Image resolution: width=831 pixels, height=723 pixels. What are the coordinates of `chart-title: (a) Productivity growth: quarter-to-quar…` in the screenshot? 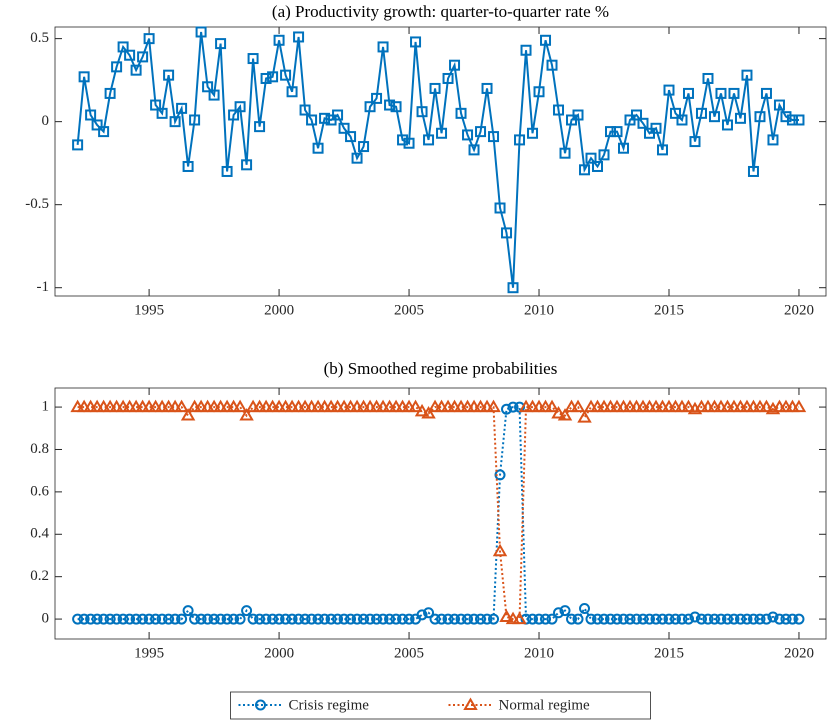 It's located at (440, 11).